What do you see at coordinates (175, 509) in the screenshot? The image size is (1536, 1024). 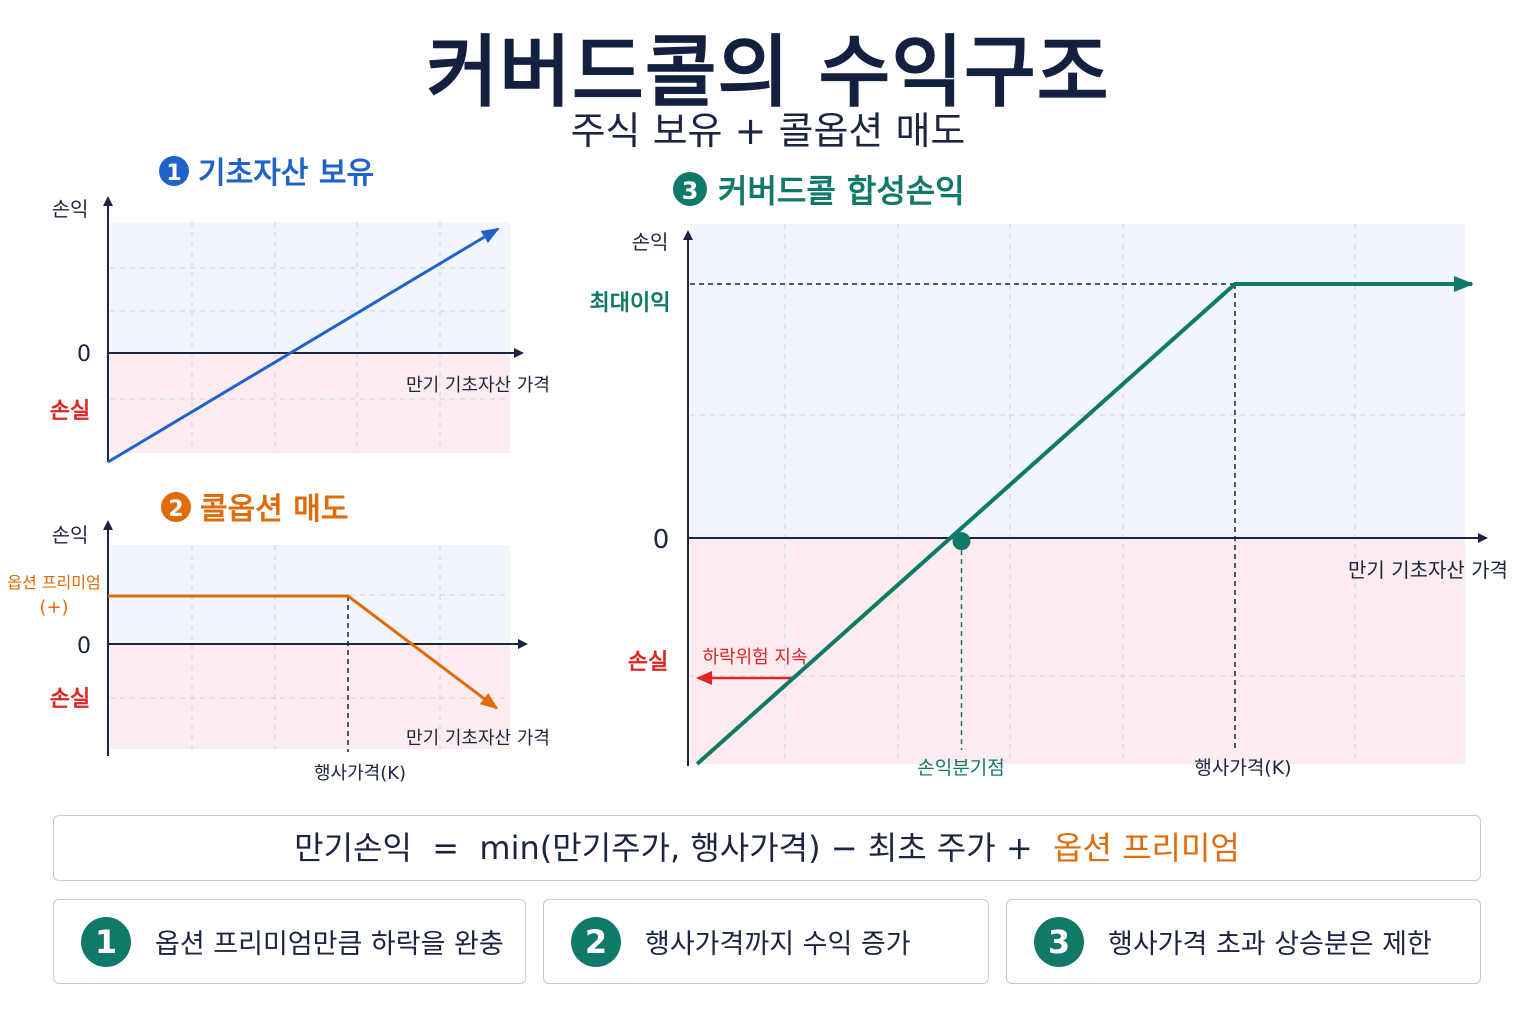 I see `chart-2-number: 2` at bounding box center [175, 509].